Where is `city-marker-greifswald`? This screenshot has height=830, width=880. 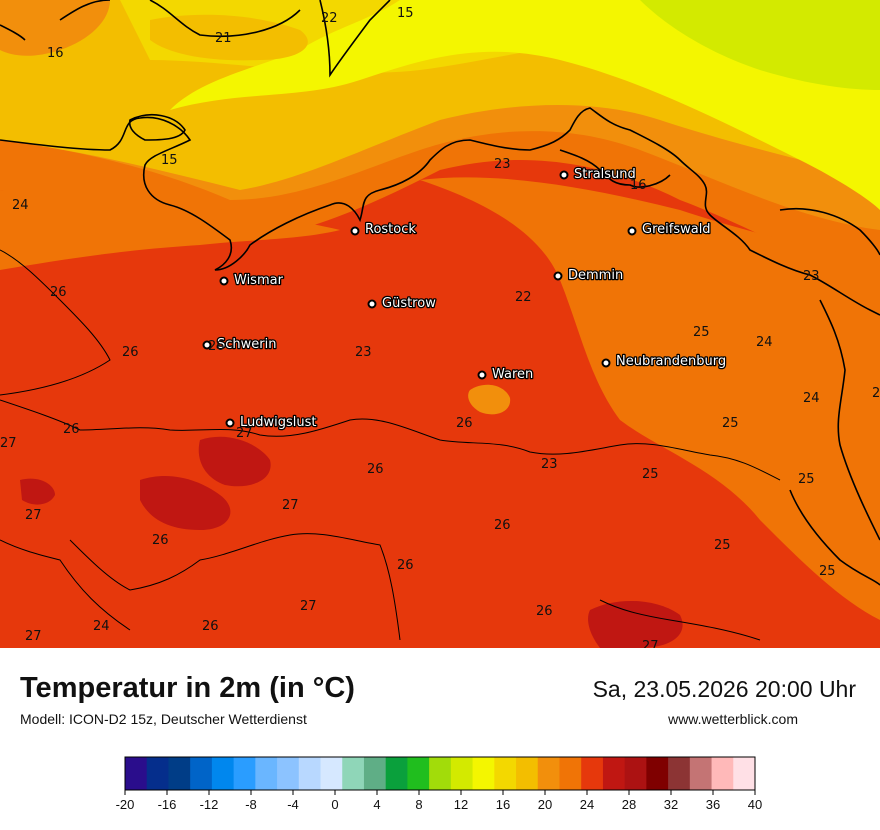
city-marker-greifswald is located at coordinates (632, 231).